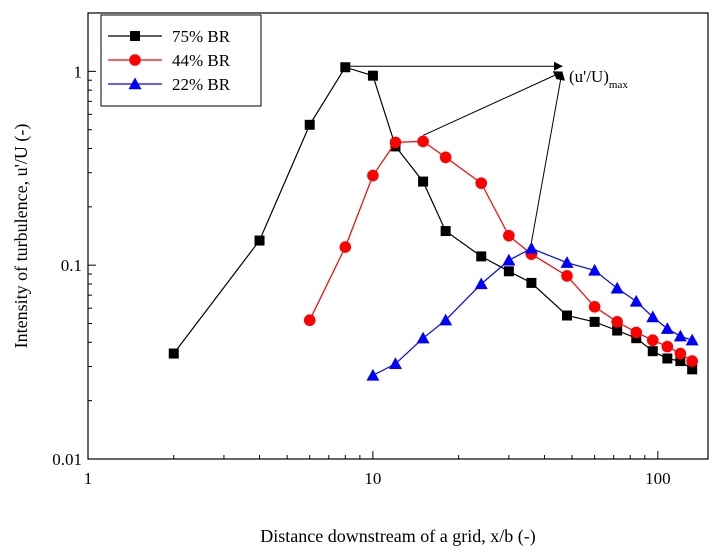 The height and width of the screenshot is (552, 721). I want to click on y-axis: 0.01 0.1 1, so click(74, 240).